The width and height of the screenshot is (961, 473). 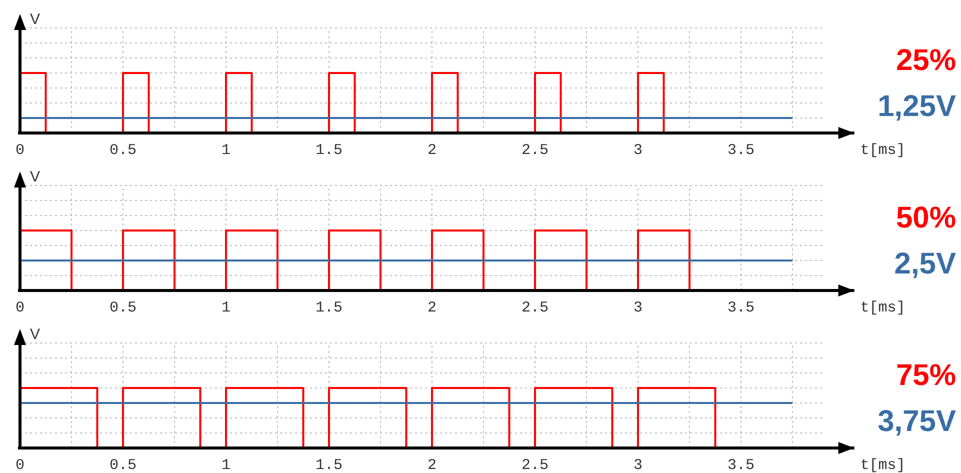 I want to click on text: 75%, so click(x=926, y=375).